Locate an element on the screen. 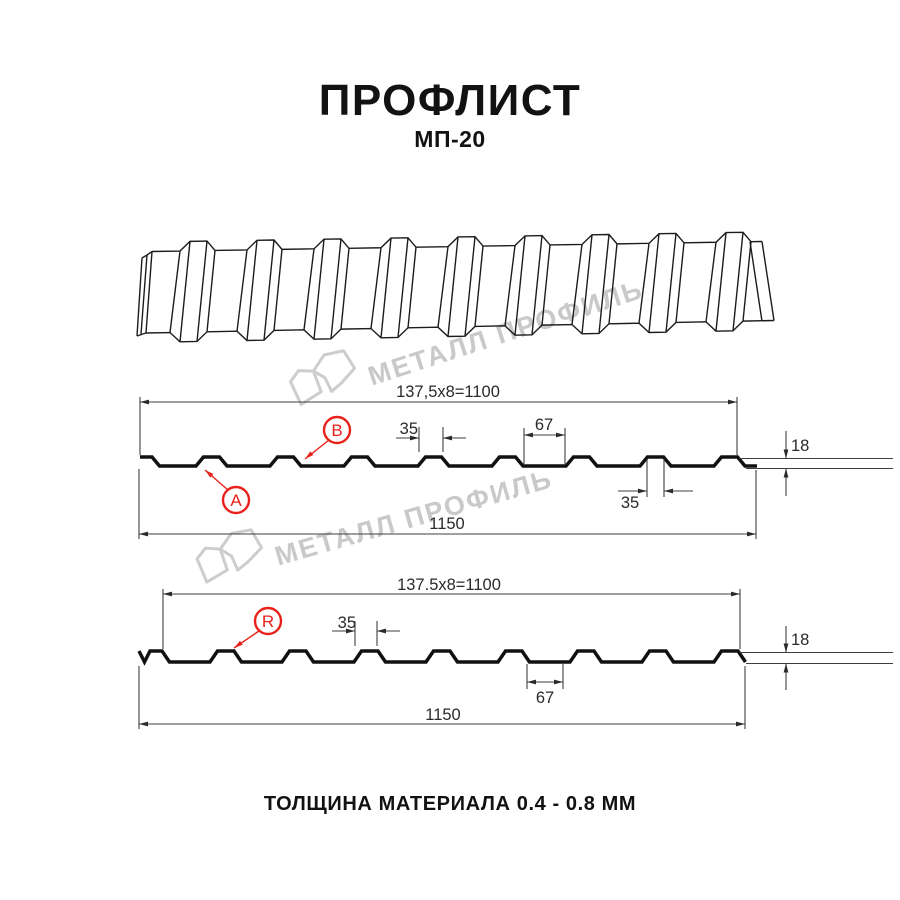 The image size is (900, 900). material-thickness-note: ТОЛЩИНА МАТЕРИАЛА 0.4 - 0.8 ММ is located at coordinates (450, 804).